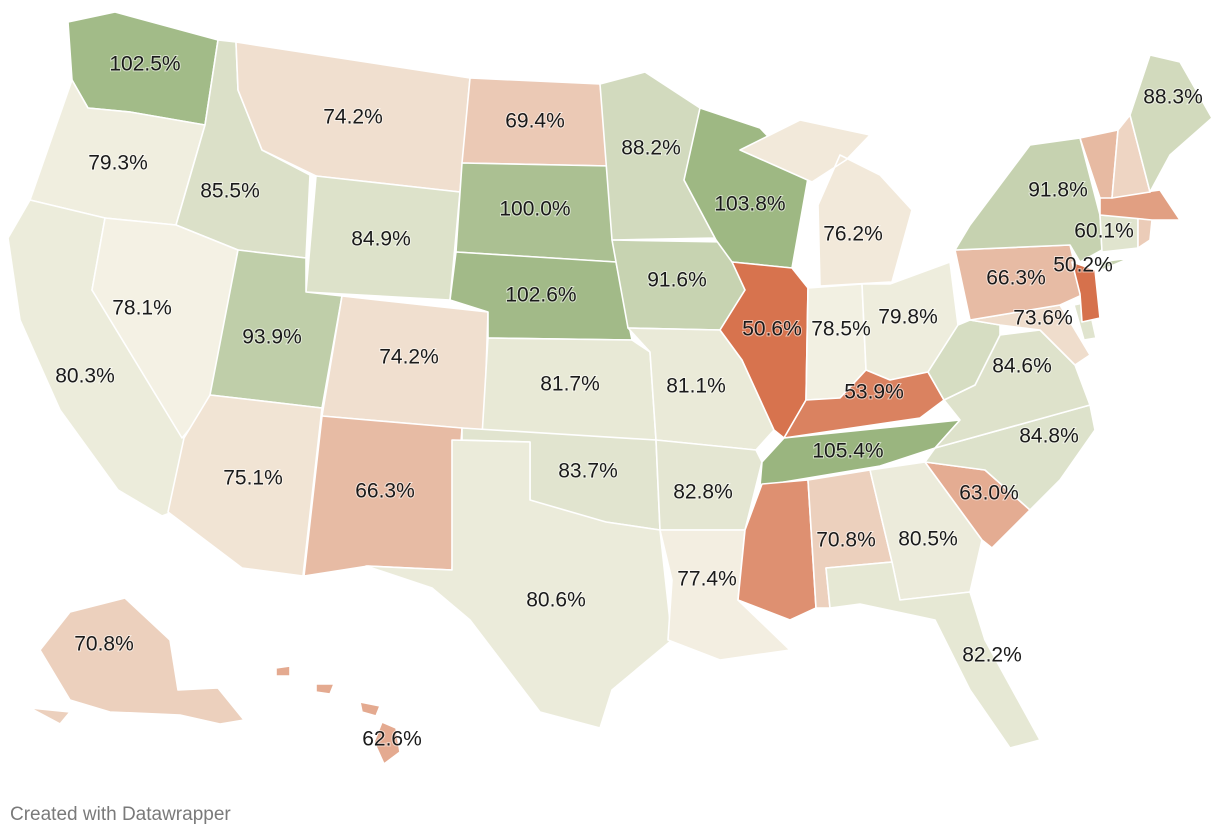 This screenshot has width=1220, height=840. I want to click on state-label-nm: 66.3%, so click(385, 491).